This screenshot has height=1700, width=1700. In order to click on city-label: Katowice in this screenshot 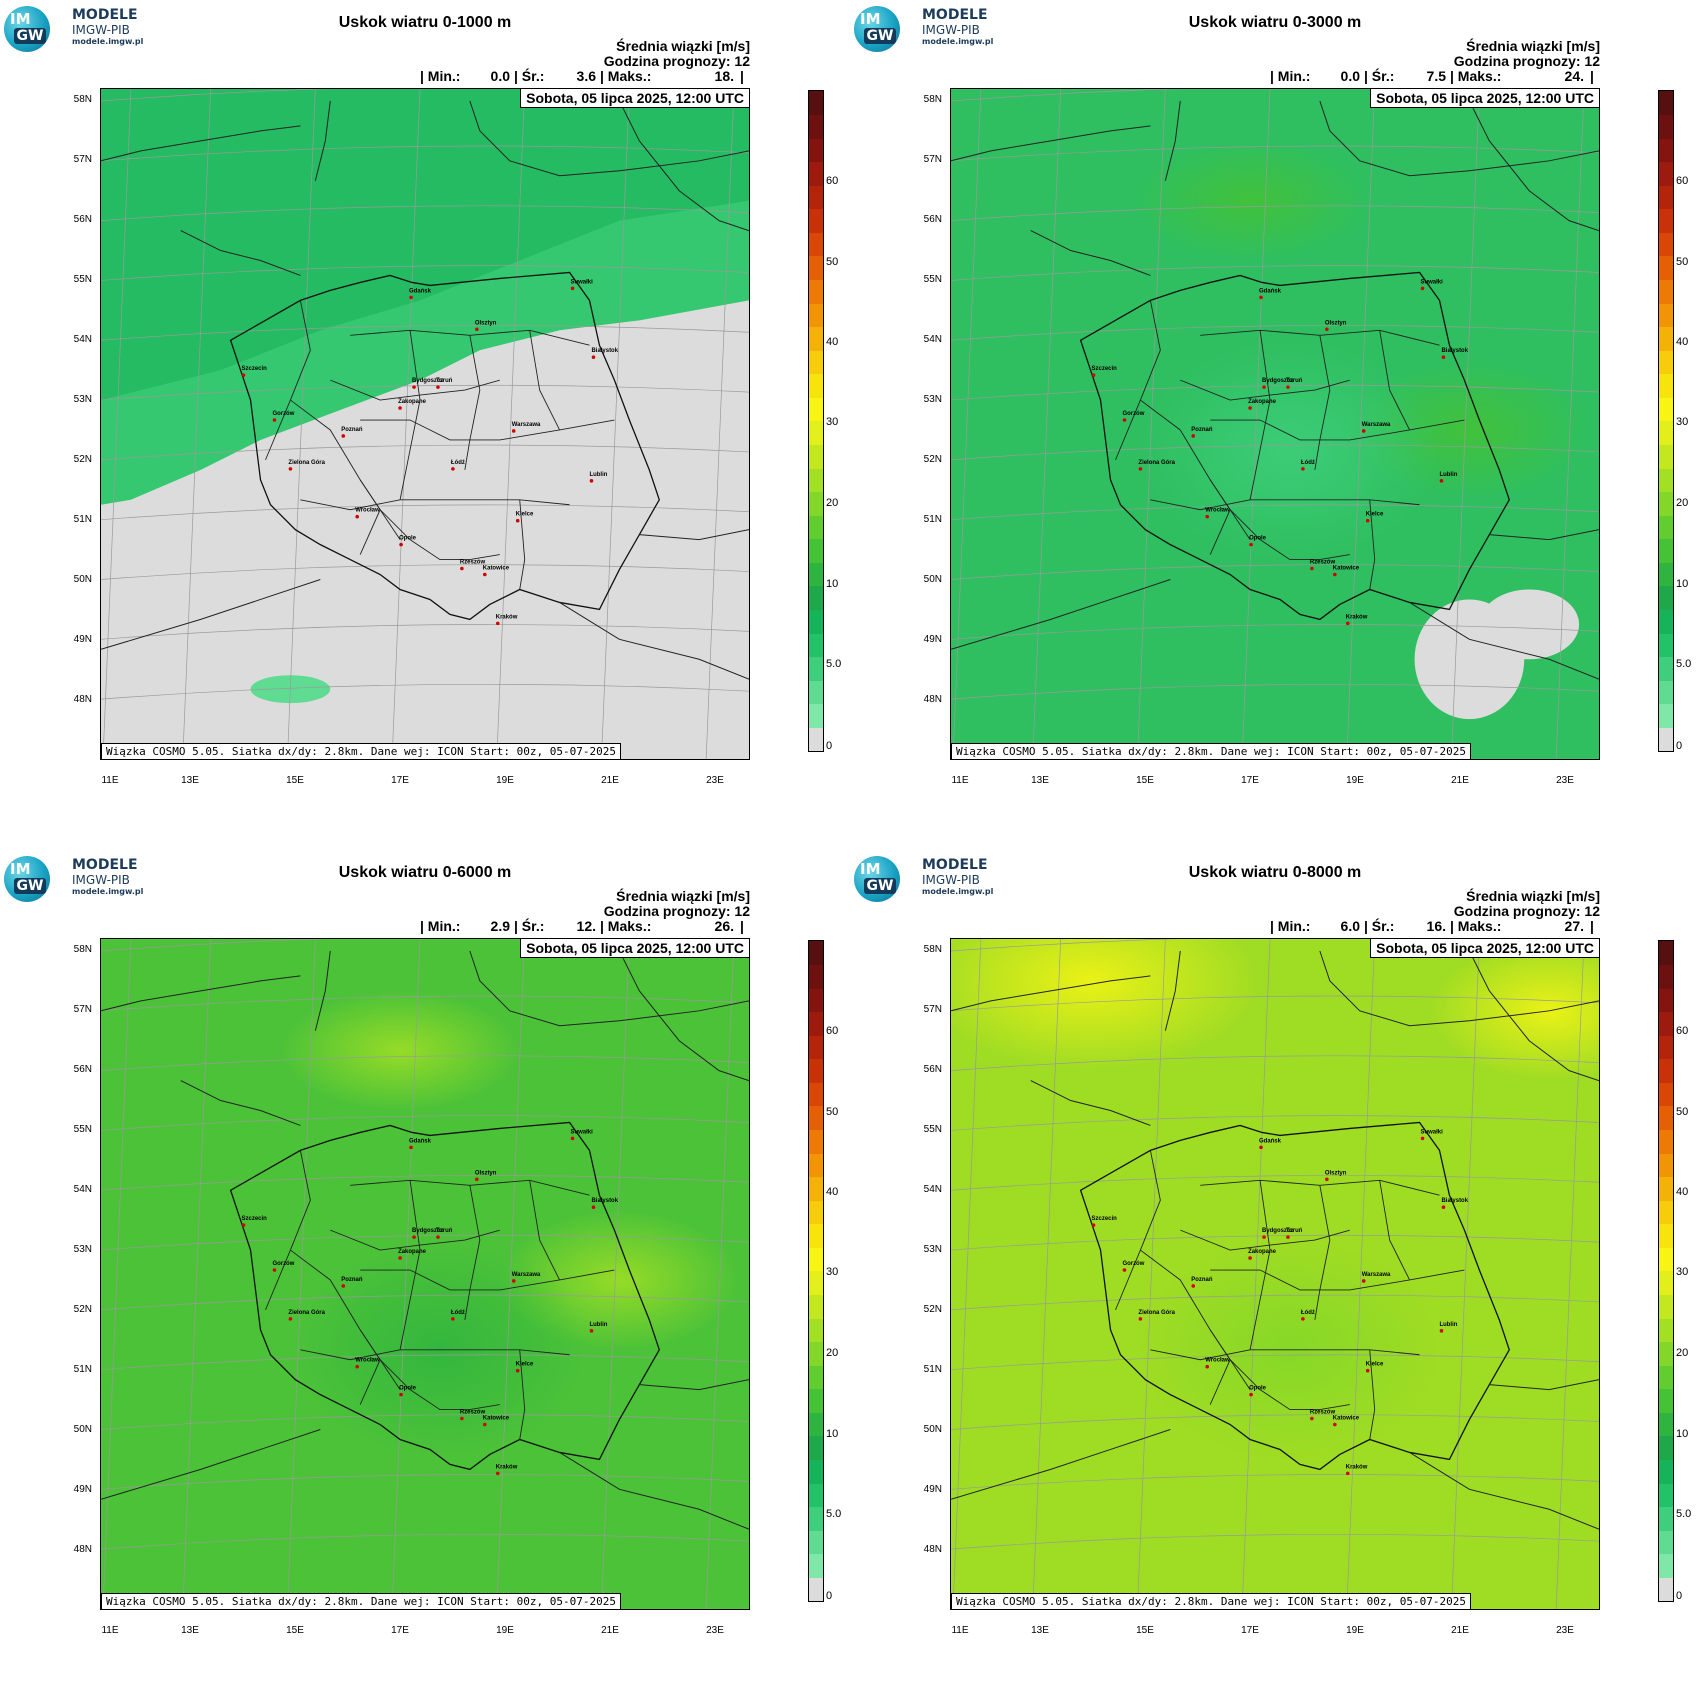, I will do `click(496, 1419)`.